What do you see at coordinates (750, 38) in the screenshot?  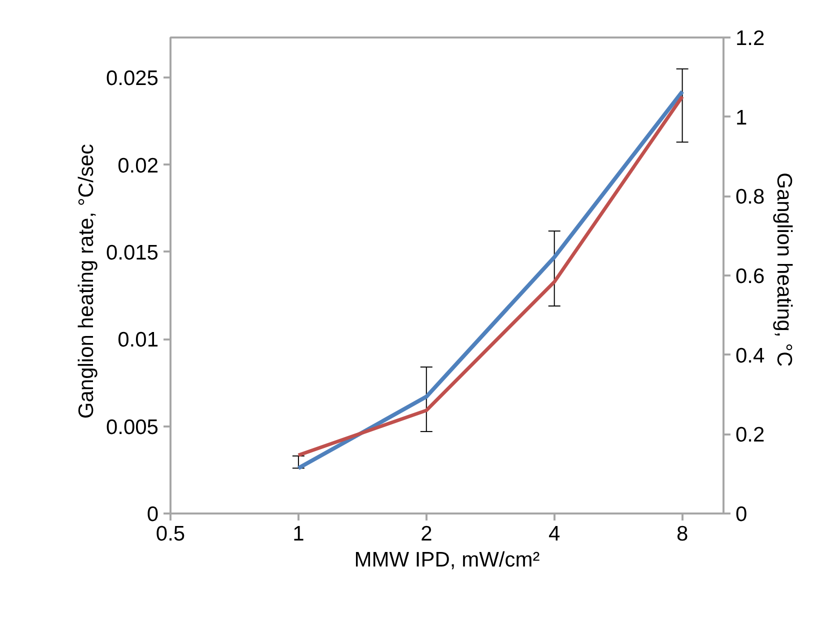 I see `y2-tick-label: 1.2` at bounding box center [750, 38].